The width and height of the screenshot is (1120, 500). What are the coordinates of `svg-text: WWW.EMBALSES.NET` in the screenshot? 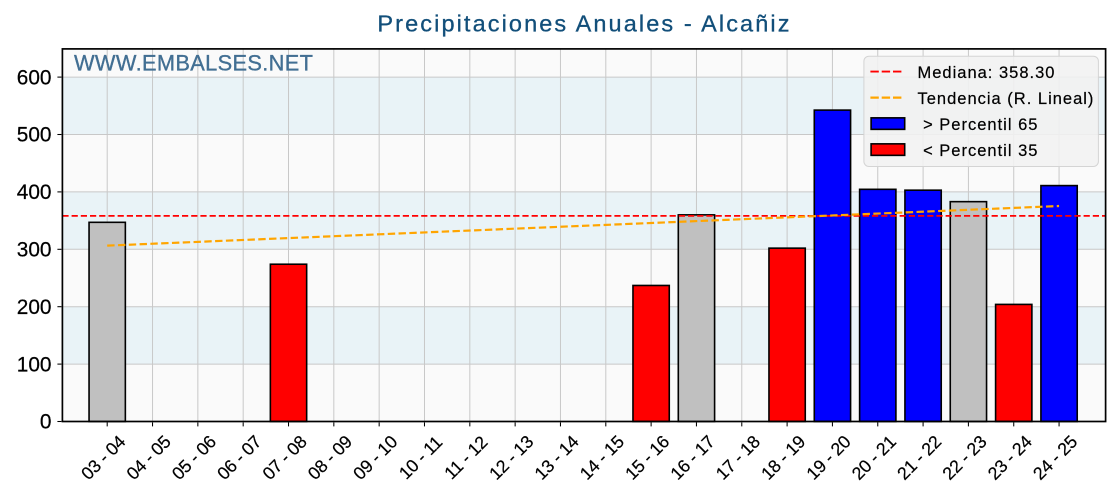 It's located at (193, 63).